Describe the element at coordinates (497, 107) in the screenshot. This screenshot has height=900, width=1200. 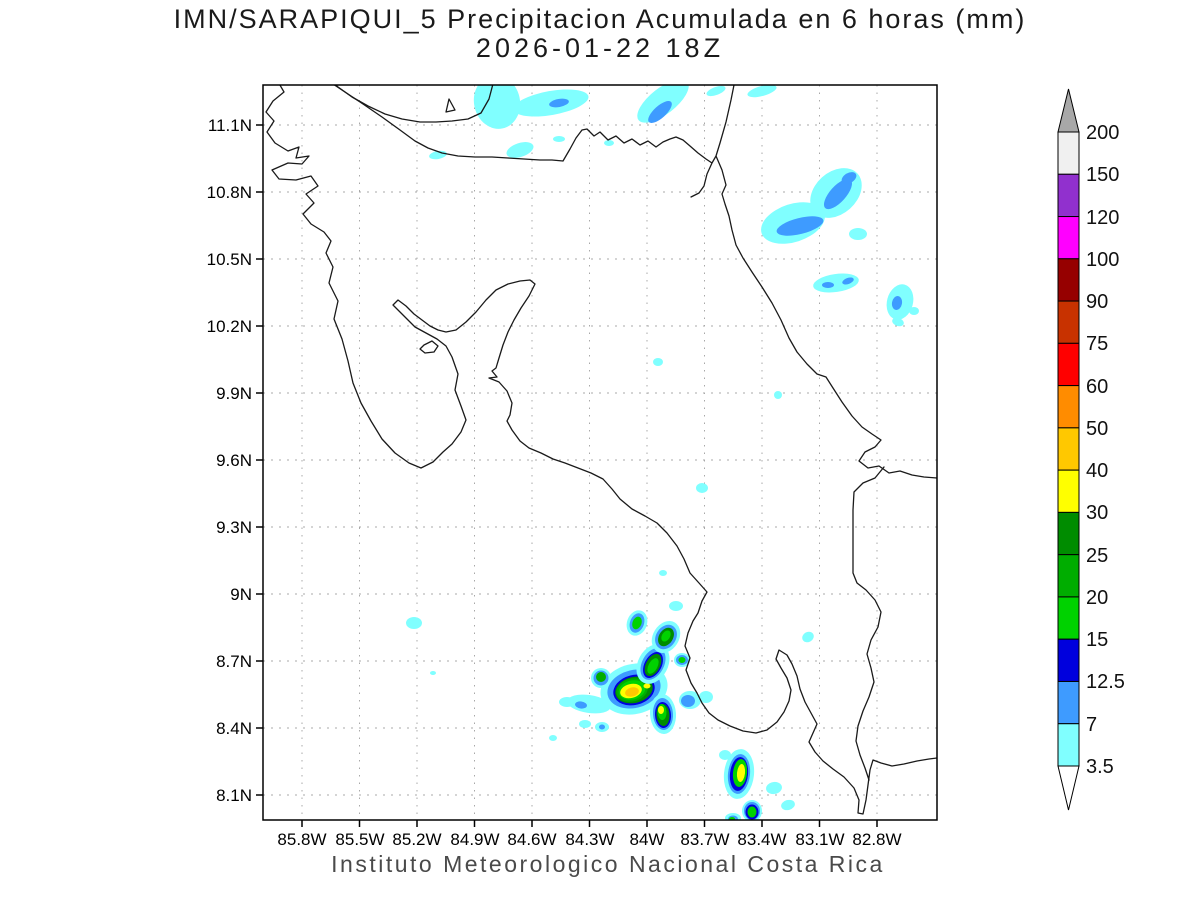
I see `precip-cell-north-coast-patch` at that location.